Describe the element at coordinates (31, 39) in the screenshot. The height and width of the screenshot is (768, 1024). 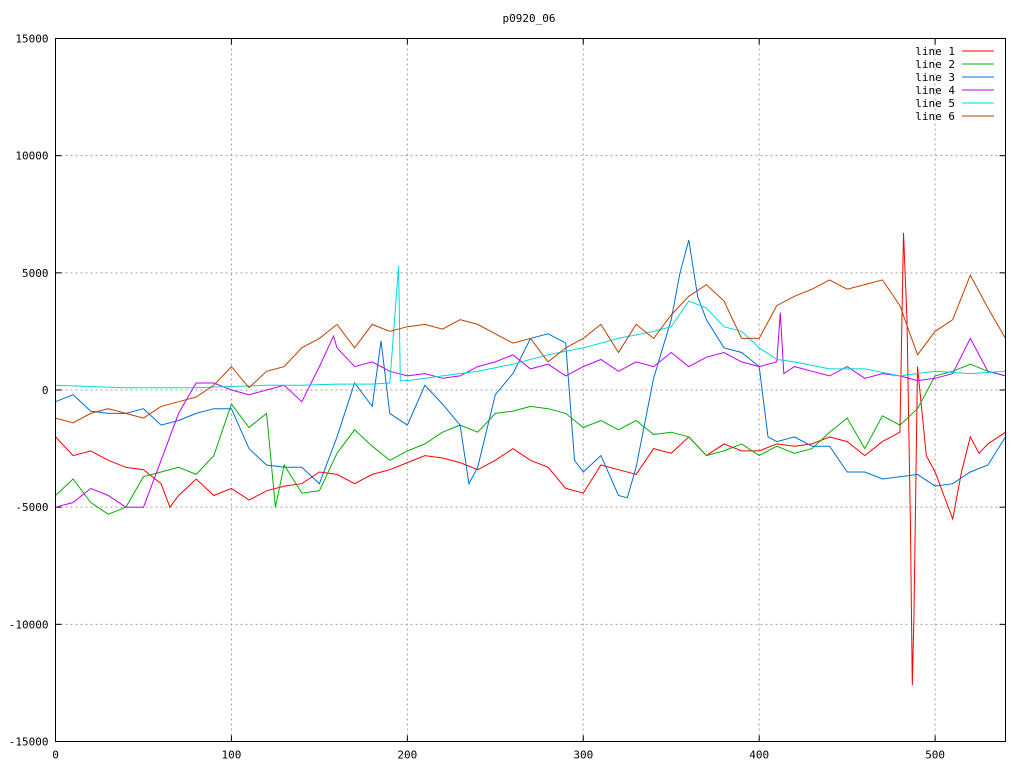
I see `y-tick-label: 15000` at that location.